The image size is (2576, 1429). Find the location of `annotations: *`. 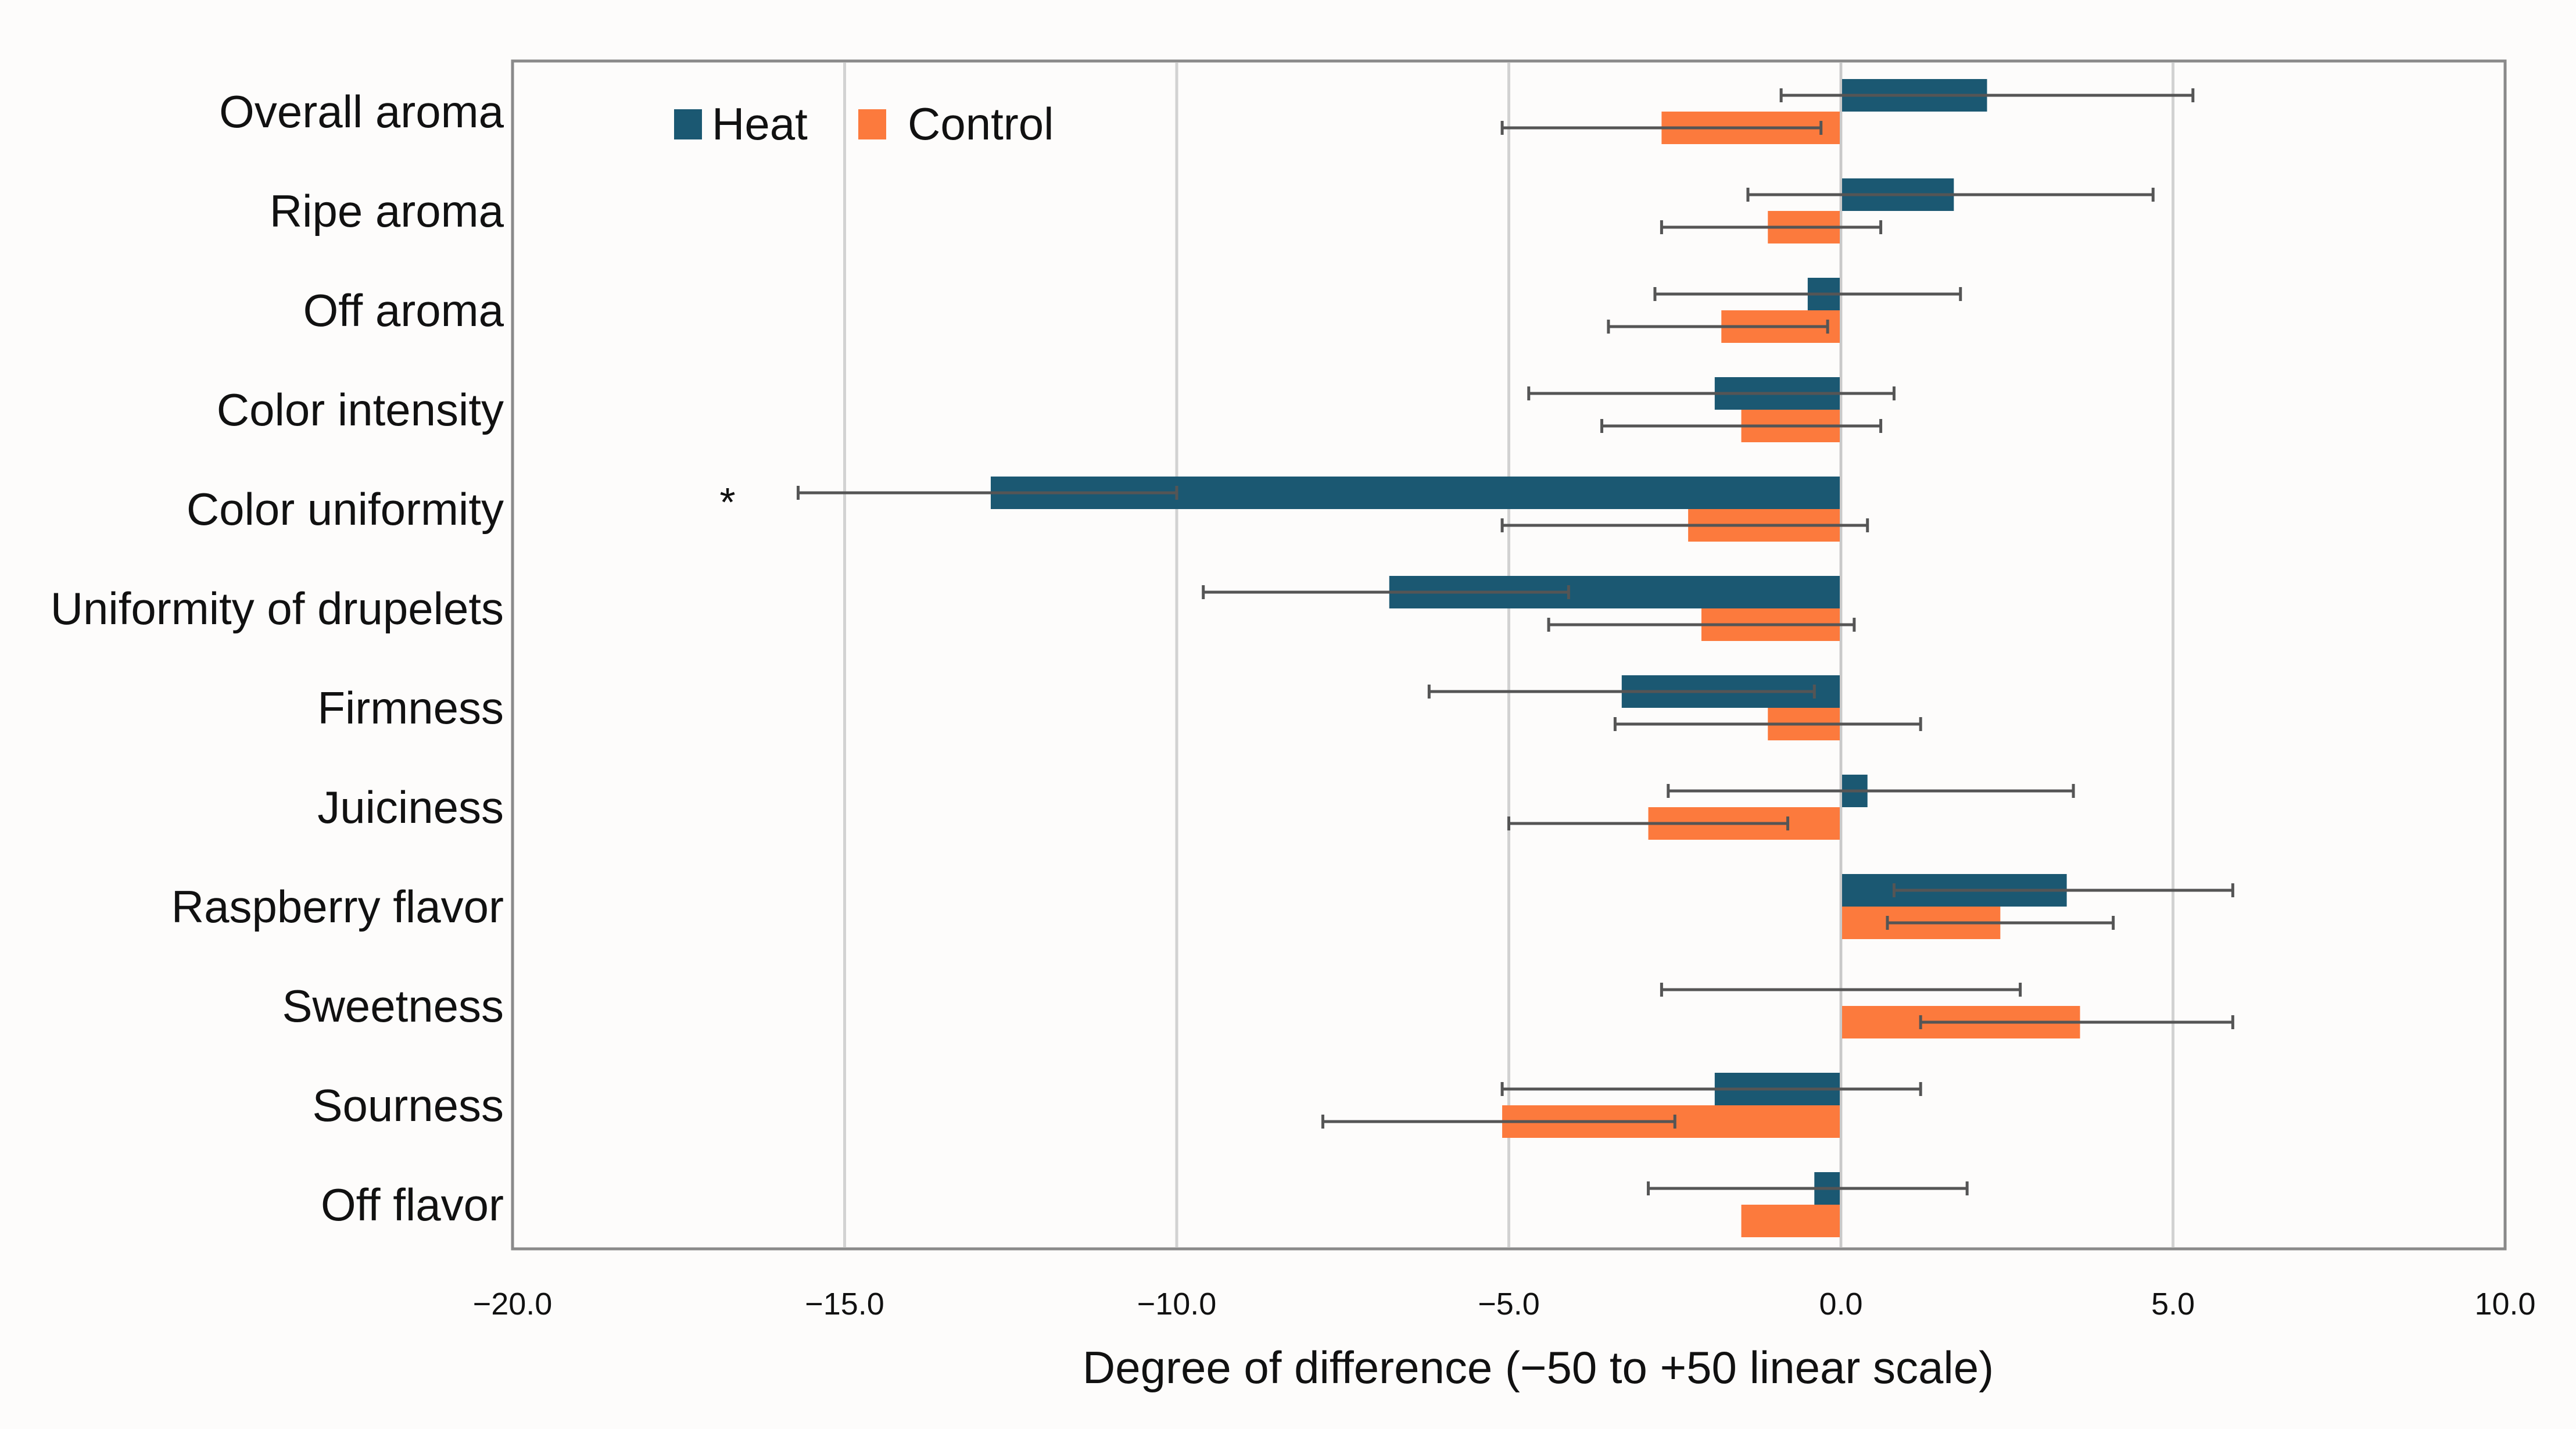

annotations: * is located at coordinates (727, 502).